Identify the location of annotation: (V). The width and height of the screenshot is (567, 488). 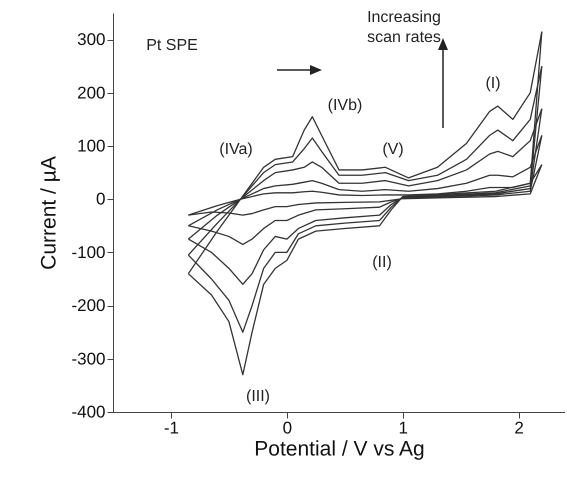
(393, 150).